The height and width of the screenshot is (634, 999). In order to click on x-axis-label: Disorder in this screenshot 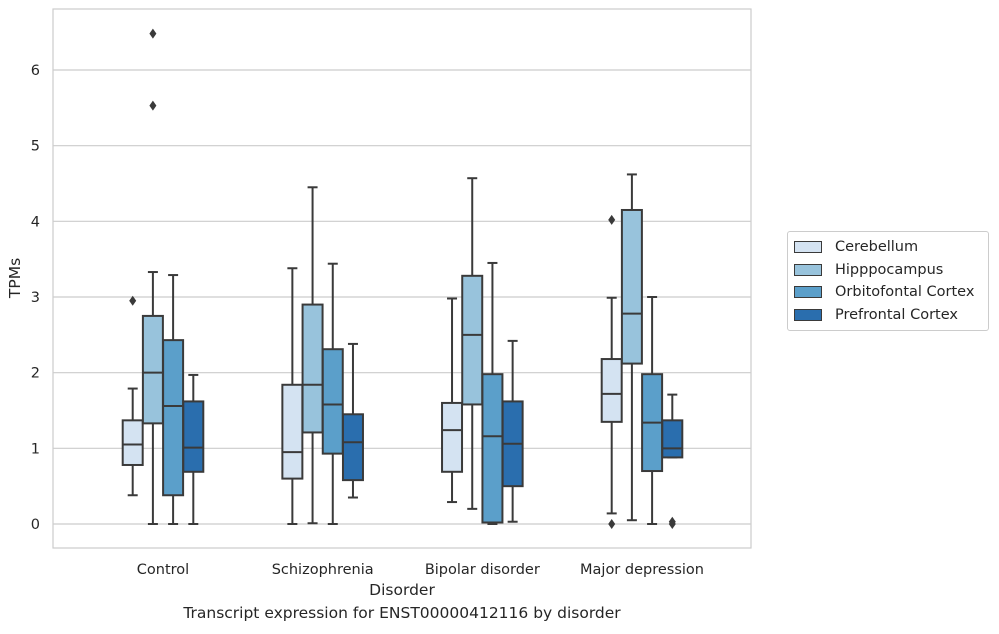, I will do `click(402, 590)`.